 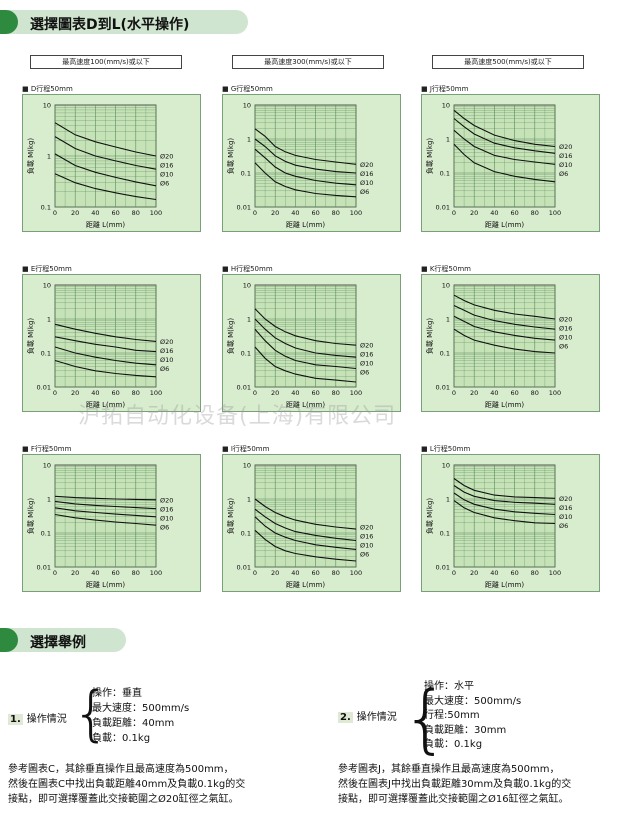 What do you see at coordinates (106, 62) in the screenshot?
I see `speed-label-100: 最高速度100(mm/s)或以下` at bounding box center [106, 62].